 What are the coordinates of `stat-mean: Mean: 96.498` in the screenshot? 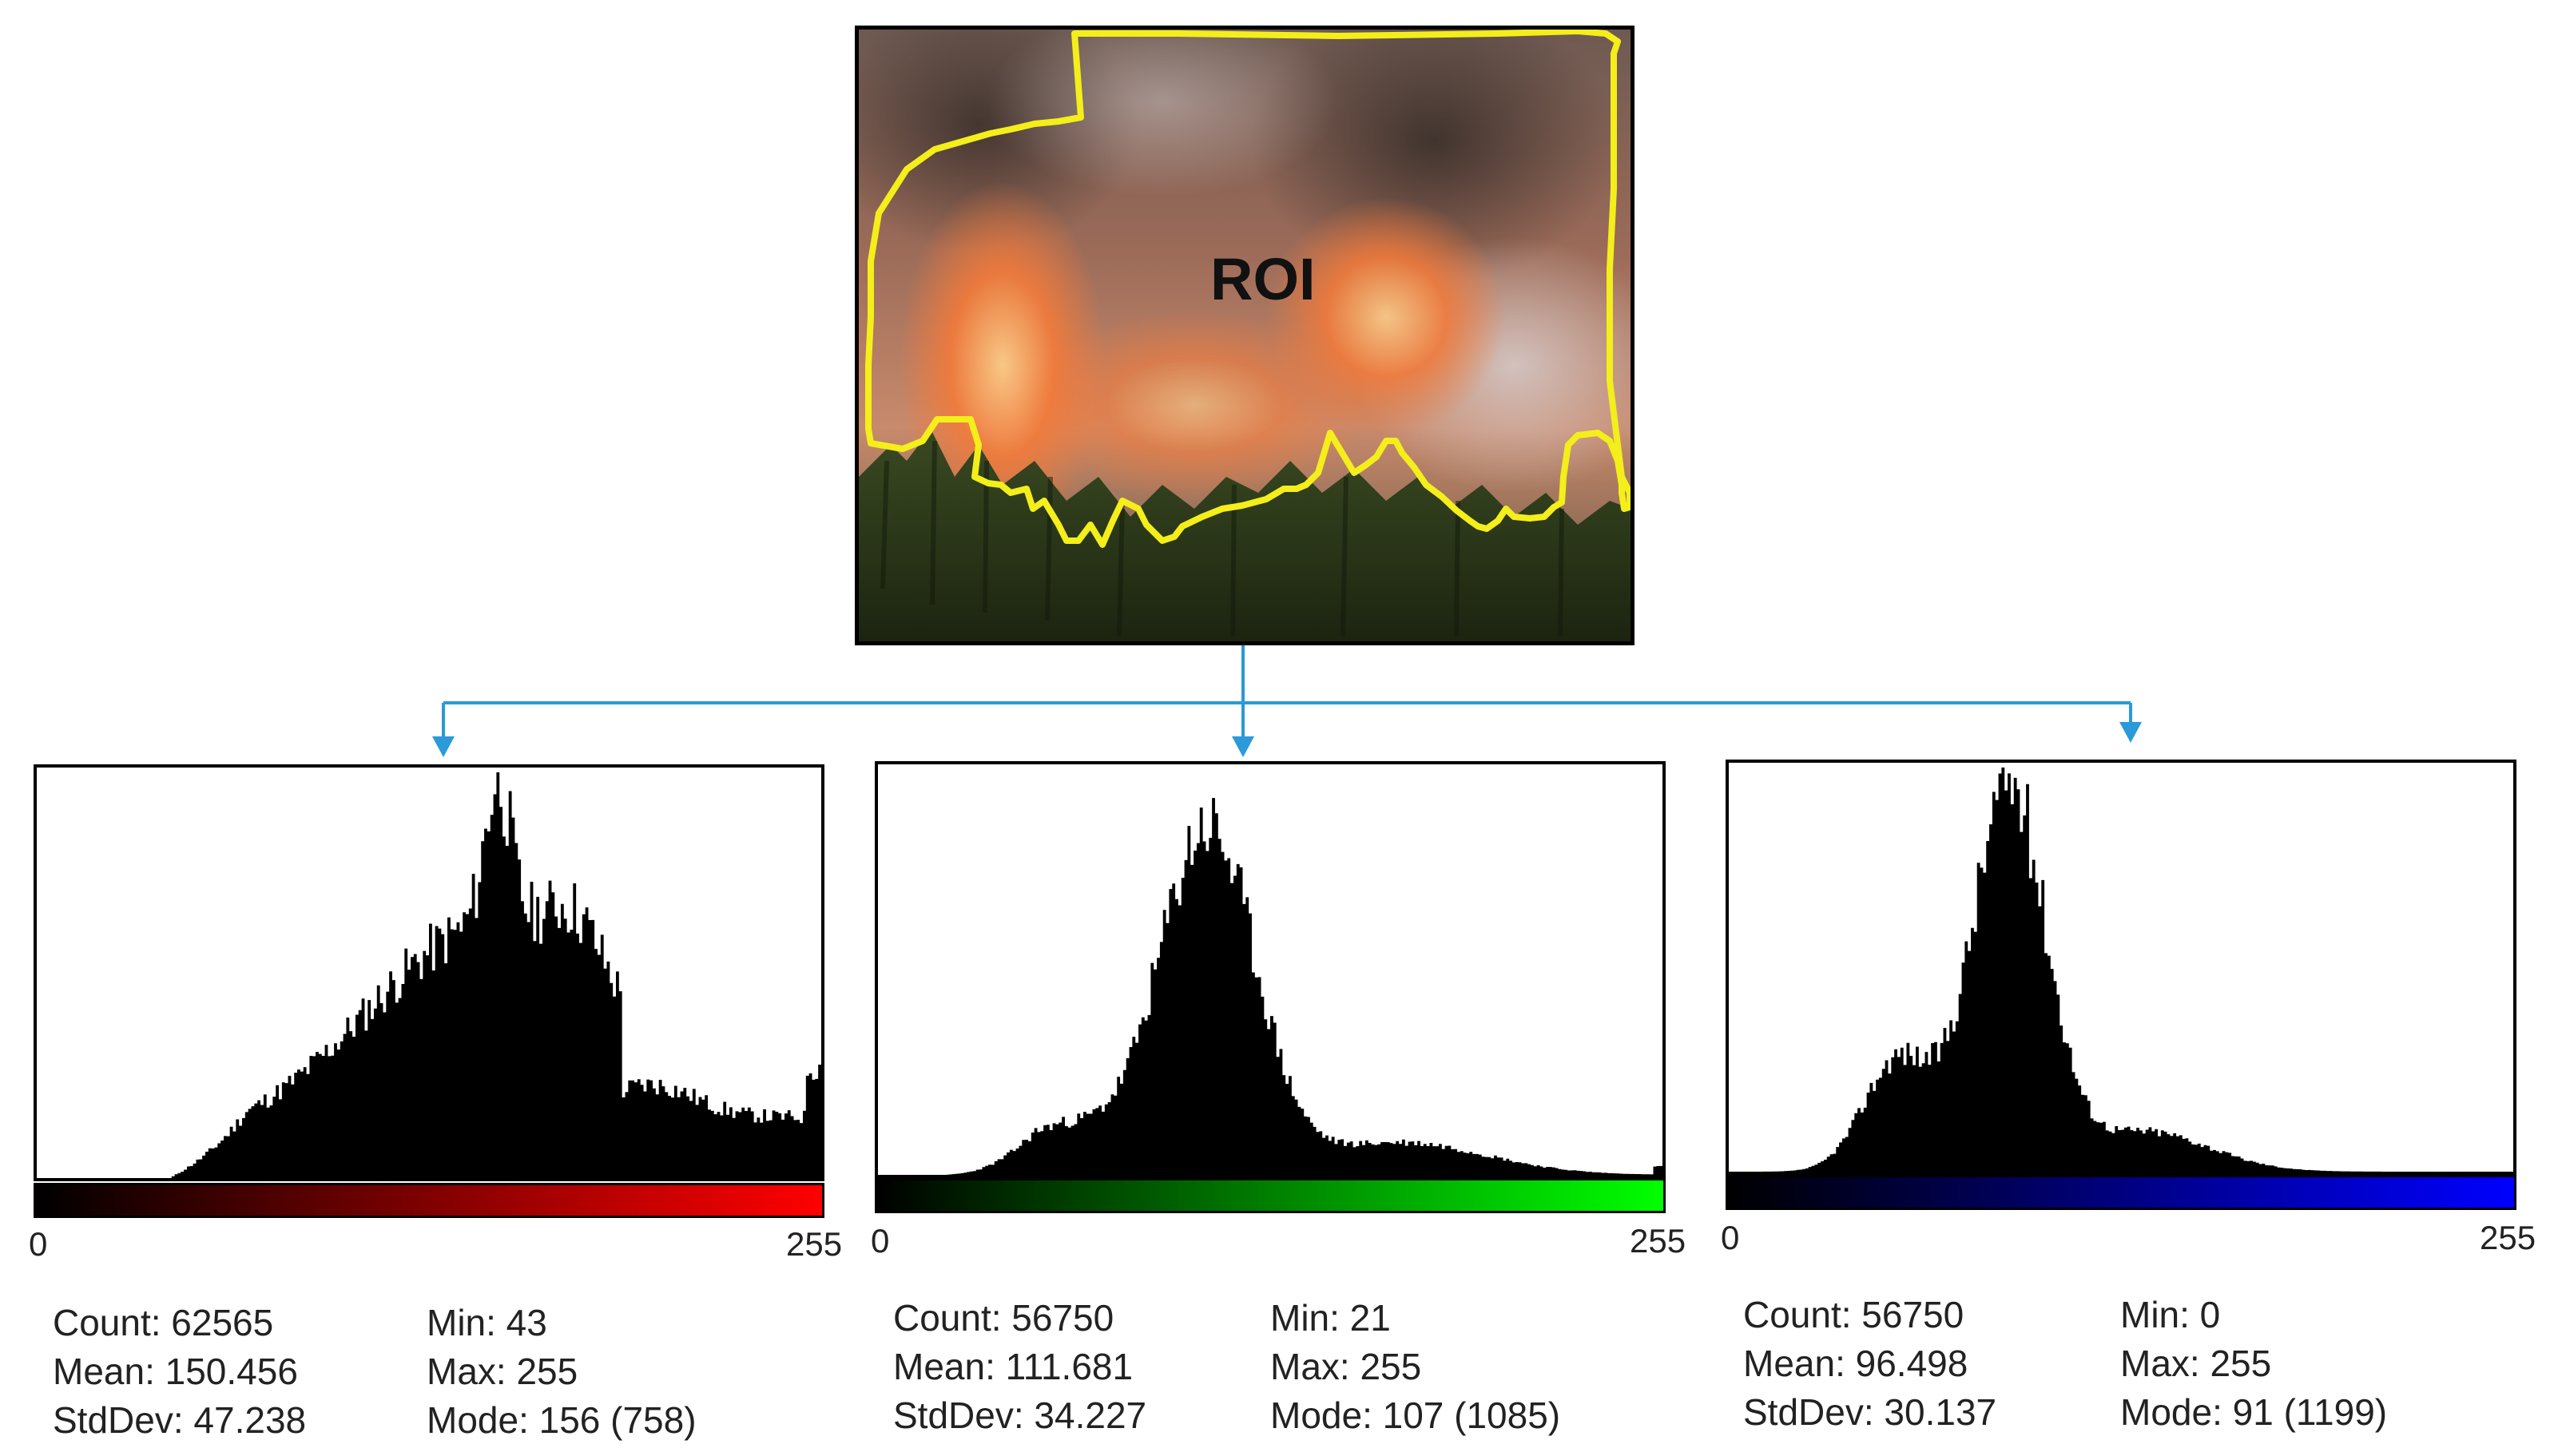 It's located at (1855, 1363).